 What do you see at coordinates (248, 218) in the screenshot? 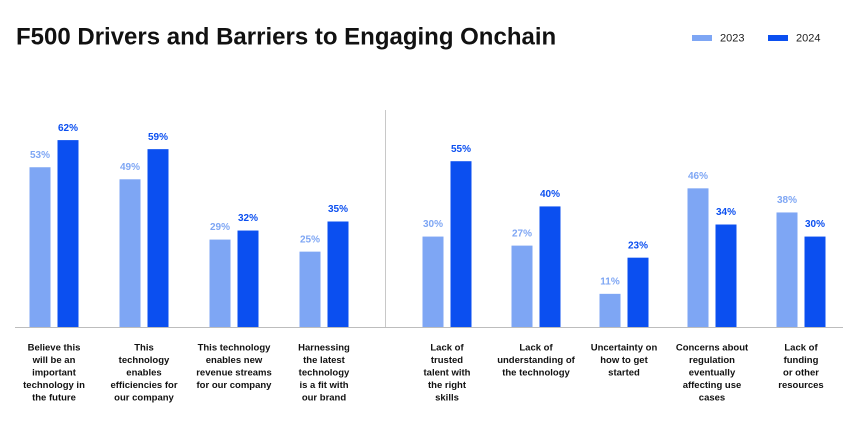
I see `value-label: 32%` at bounding box center [248, 218].